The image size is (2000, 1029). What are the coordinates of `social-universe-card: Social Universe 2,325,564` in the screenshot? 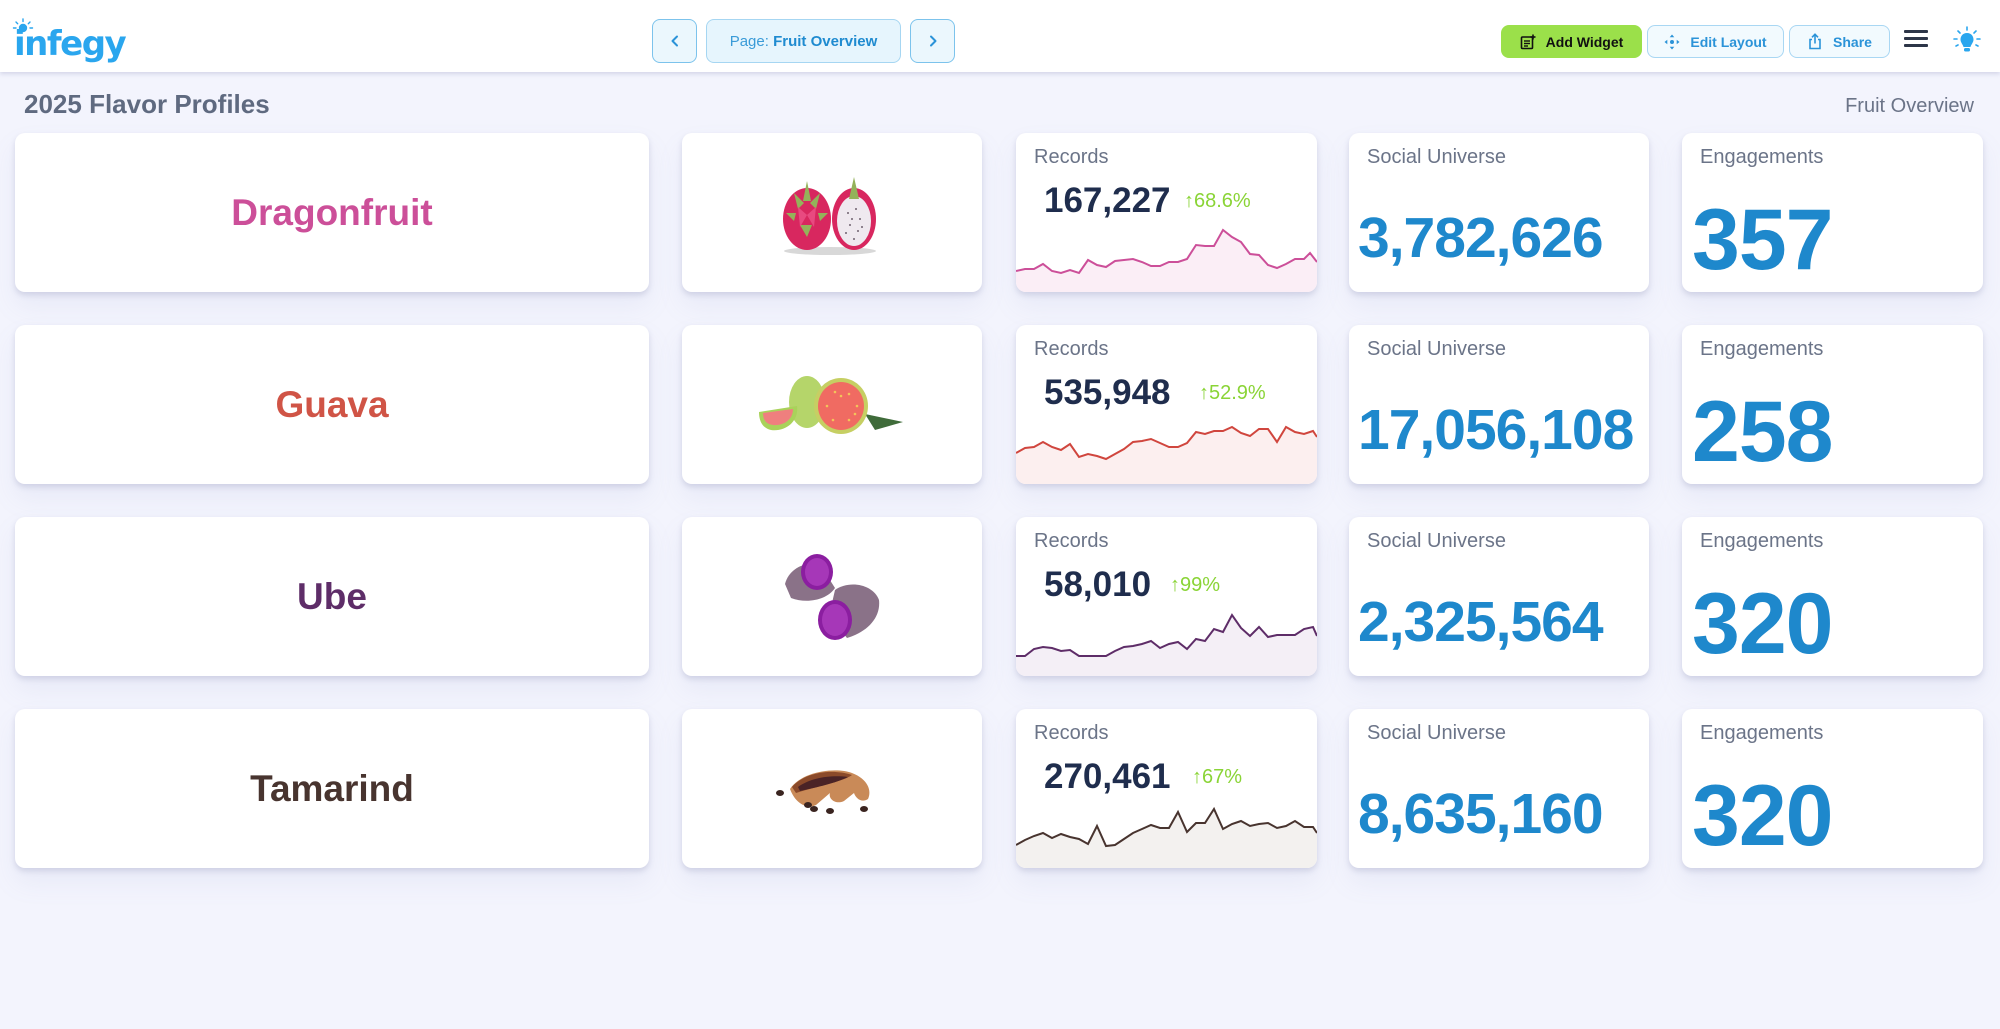 It's located at (1499, 596).